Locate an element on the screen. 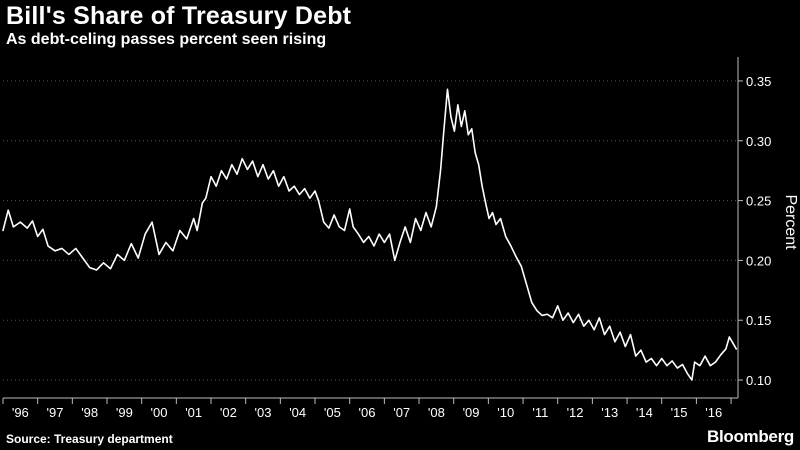  x-tick-label: '97 is located at coordinates (55, 412).